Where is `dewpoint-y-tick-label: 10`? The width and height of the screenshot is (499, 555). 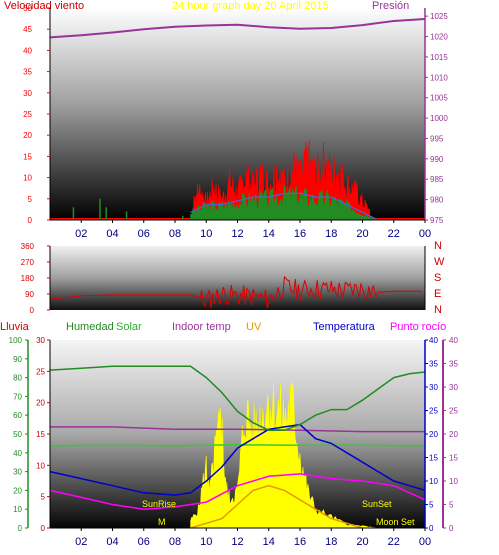
dewpoint-y-tick-label: 10 is located at coordinates (453, 481).